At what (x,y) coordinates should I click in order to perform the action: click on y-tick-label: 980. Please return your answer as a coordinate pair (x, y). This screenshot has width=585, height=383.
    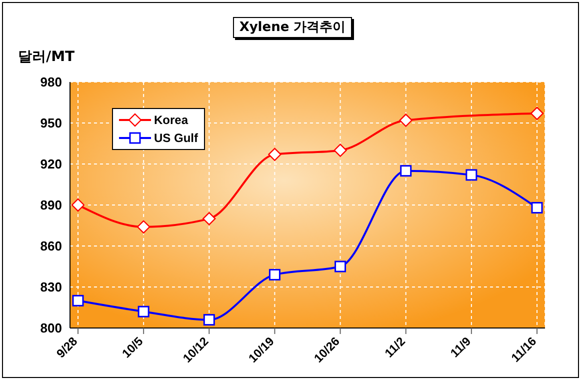
    Looking at the image, I should click on (51, 82).